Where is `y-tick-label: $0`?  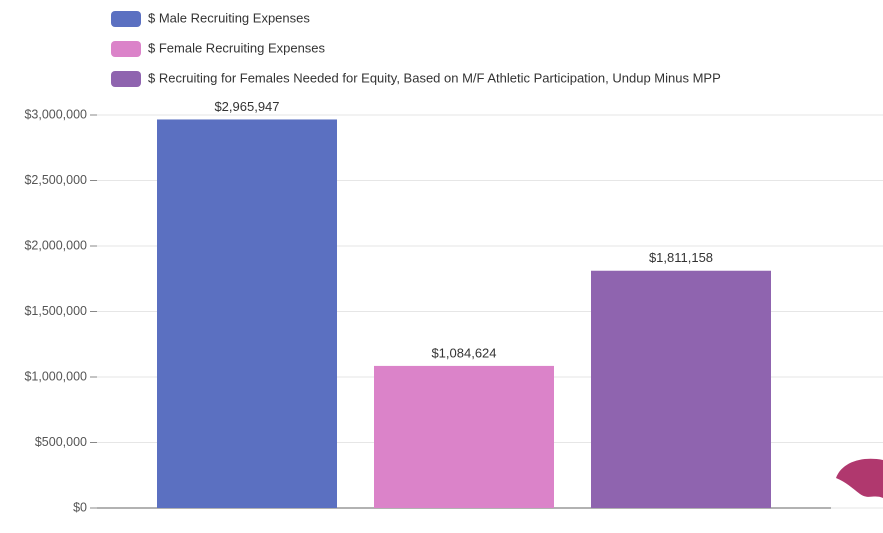
y-tick-label: $0 is located at coordinates (80, 507).